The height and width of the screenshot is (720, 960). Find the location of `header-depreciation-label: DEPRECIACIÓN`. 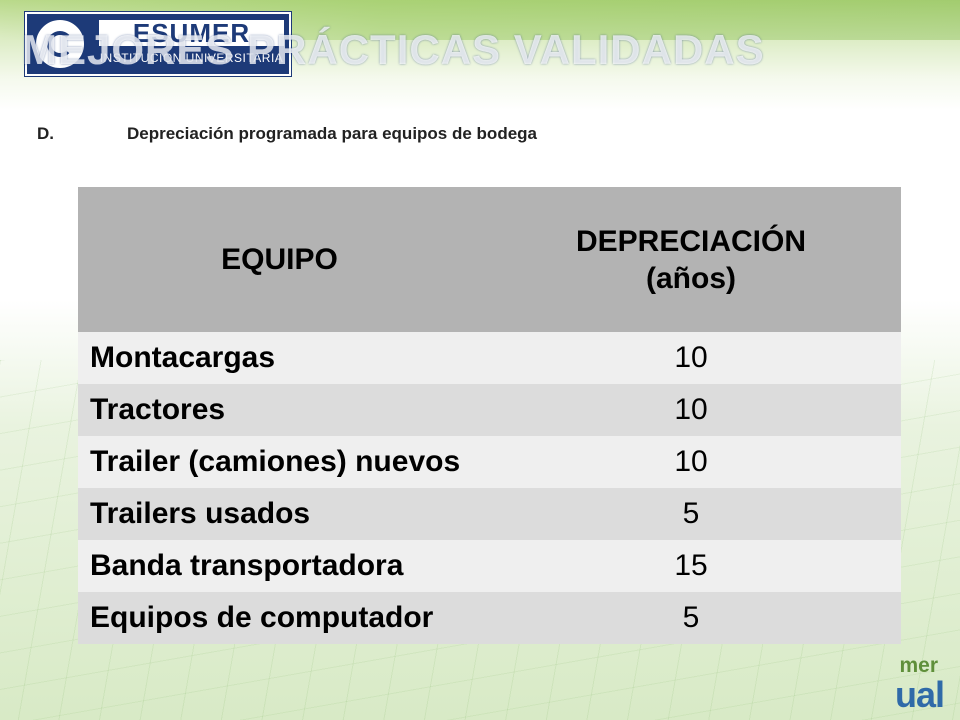

header-depreciation-label: DEPRECIACIÓN is located at coordinates (691, 241).